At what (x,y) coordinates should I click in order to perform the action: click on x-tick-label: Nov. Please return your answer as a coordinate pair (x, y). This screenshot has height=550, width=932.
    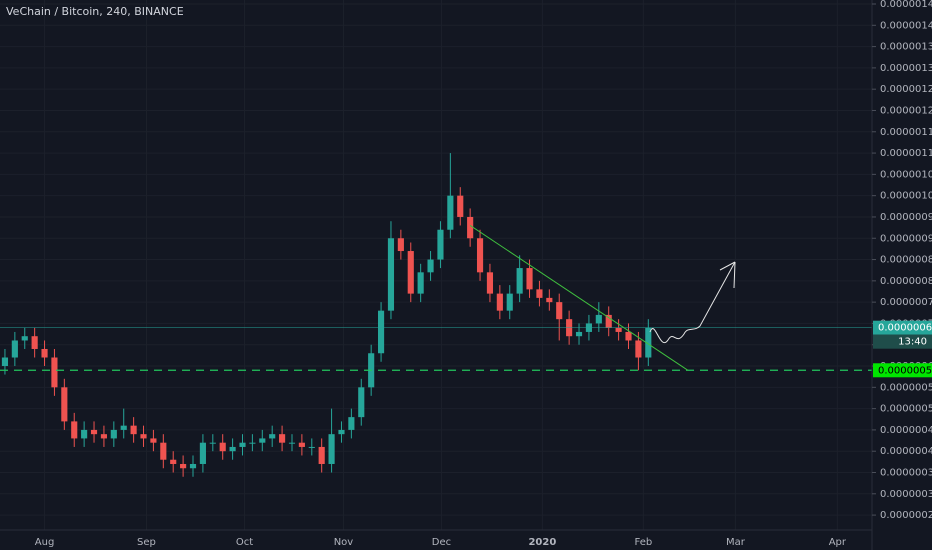
    Looking at the image, I should click on (344, 542).